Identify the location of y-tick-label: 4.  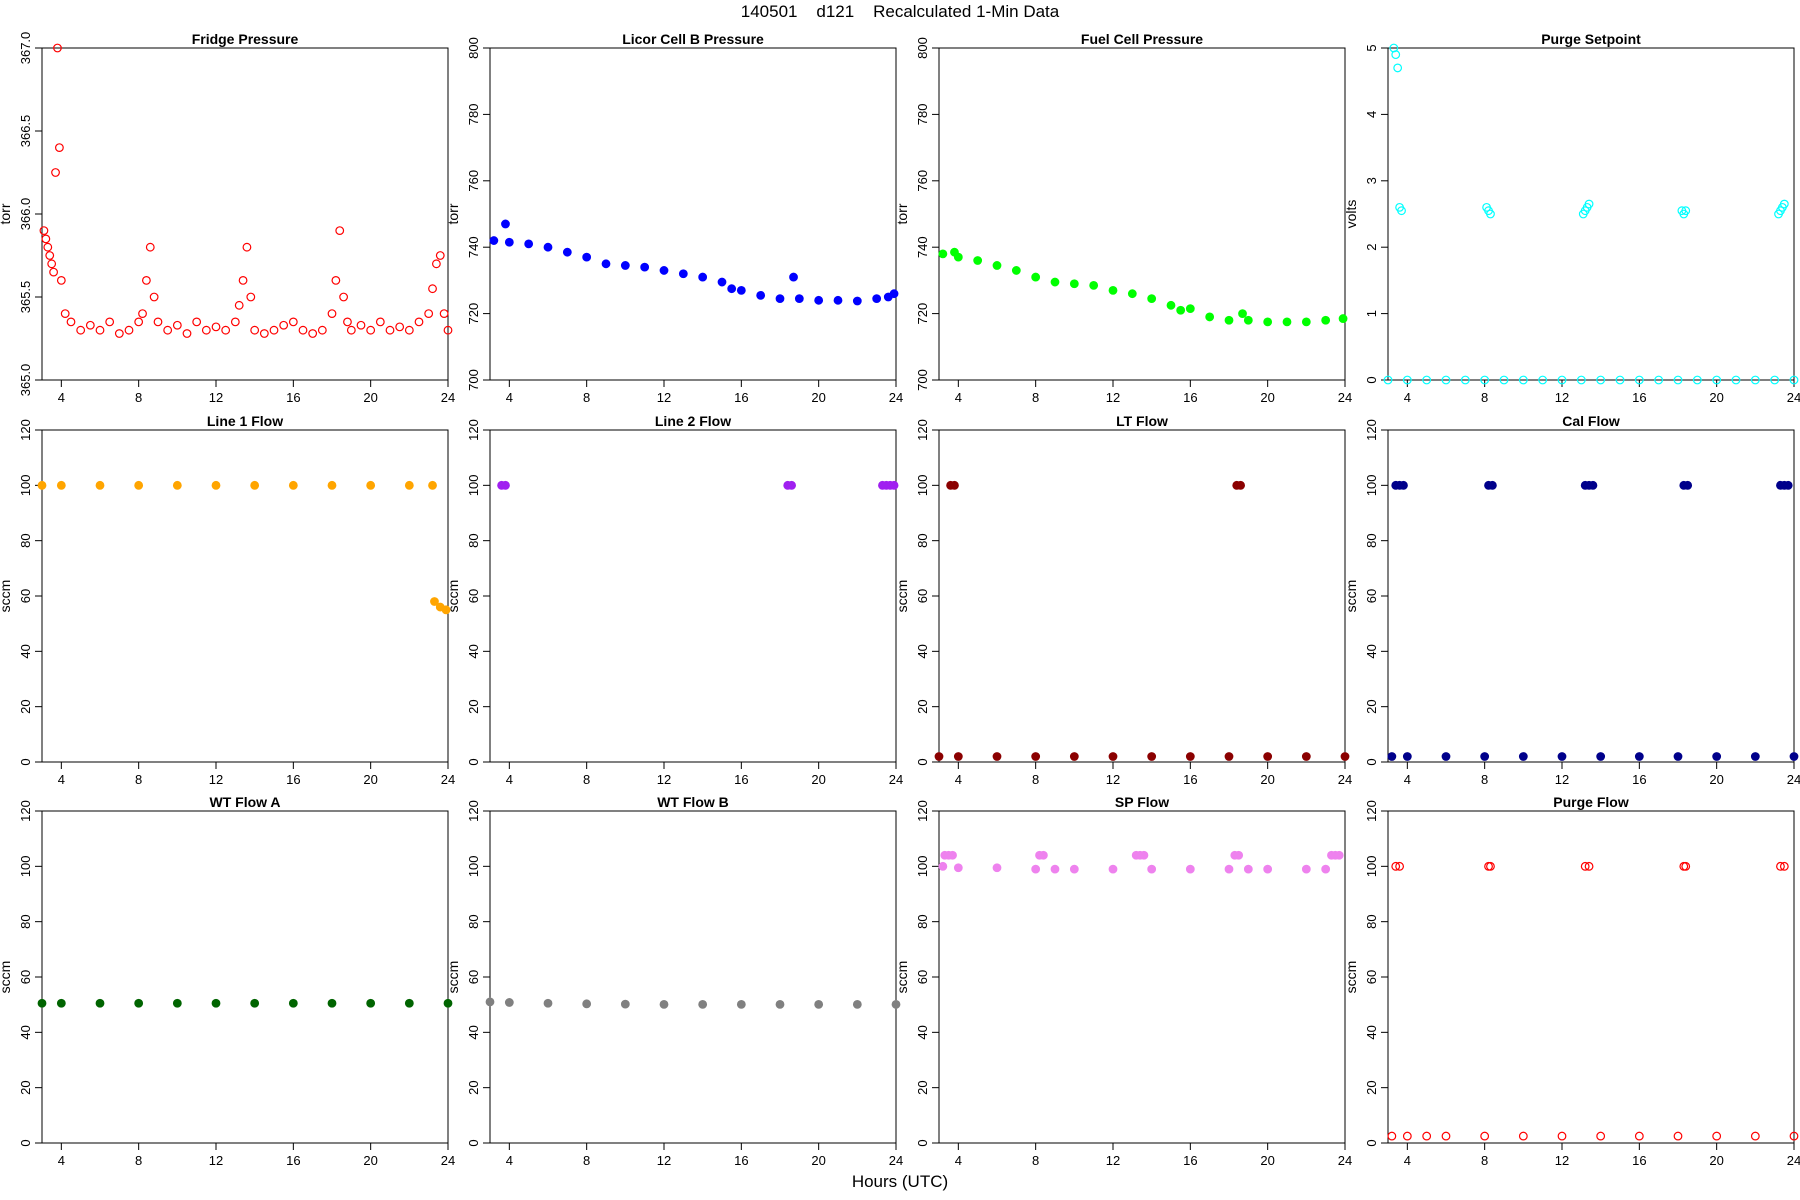
(1371, 114).